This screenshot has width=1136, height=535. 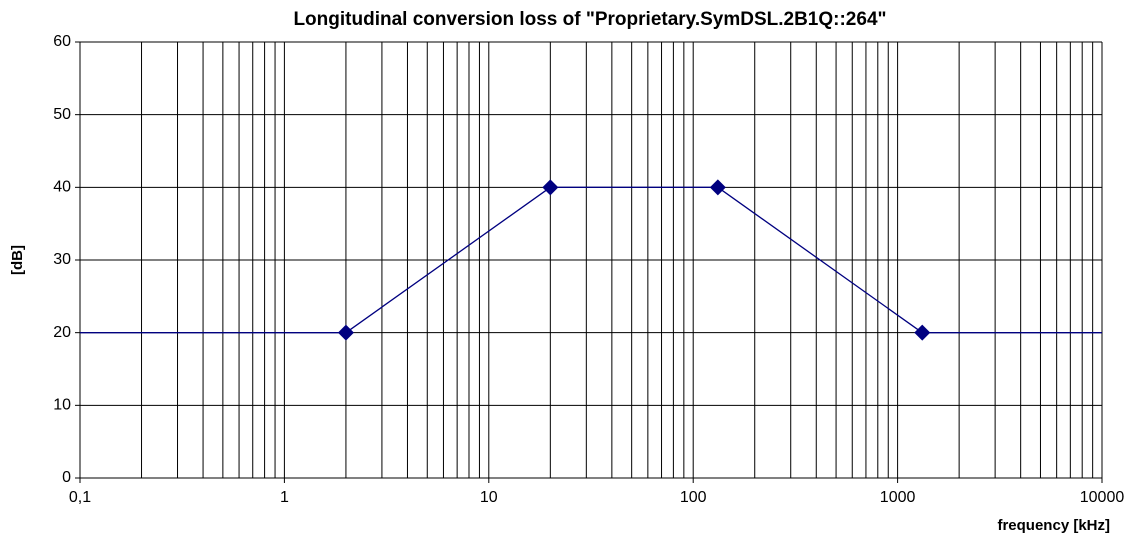 I want to click on y-tick-label: 60, so click(x=62, y=41).